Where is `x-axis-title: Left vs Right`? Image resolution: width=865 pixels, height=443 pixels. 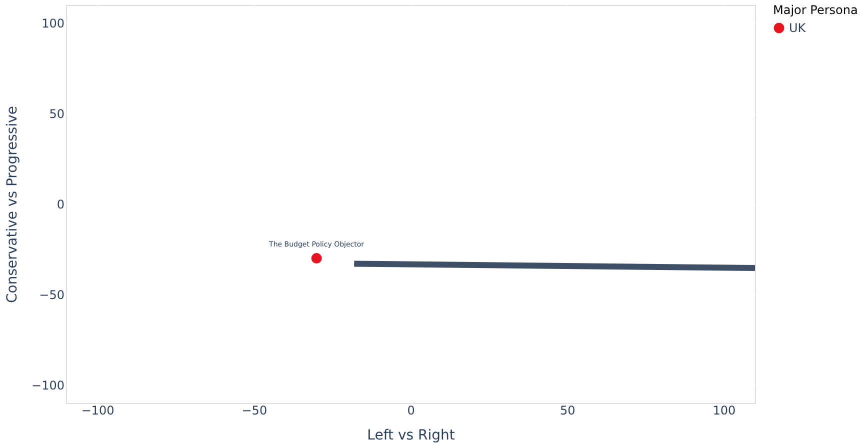 x-axis-title: Left vs Right is located at coordinates (411, 435).